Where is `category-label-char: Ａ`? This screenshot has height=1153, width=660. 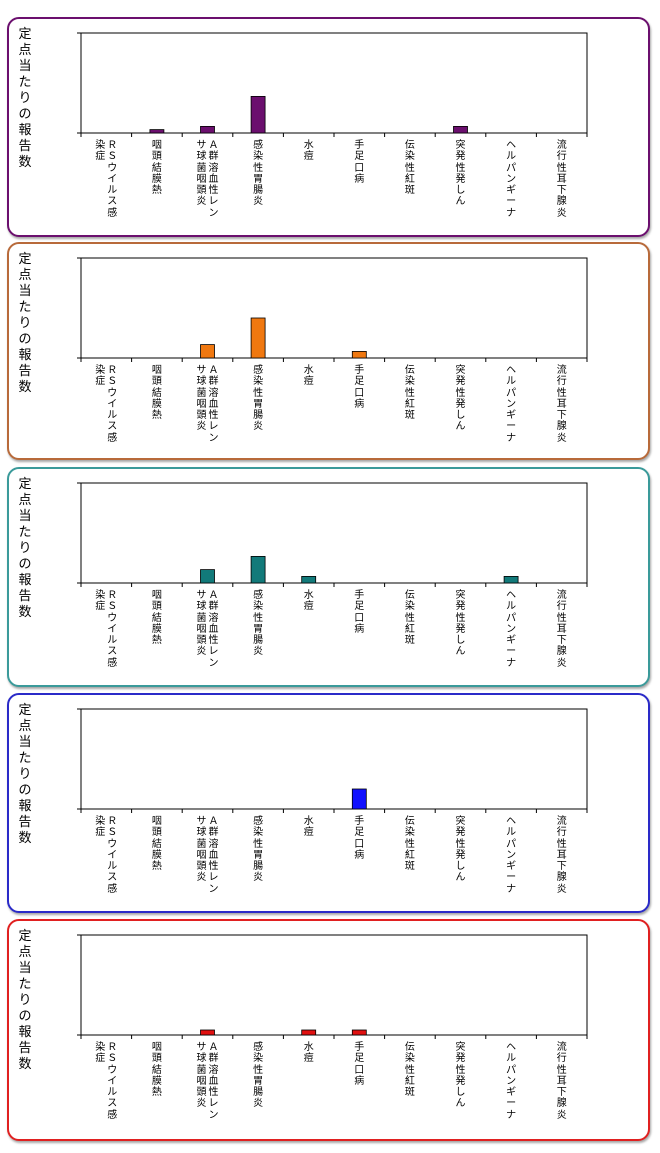 category-label-char: Ａ is located at coordinates (213, 145).